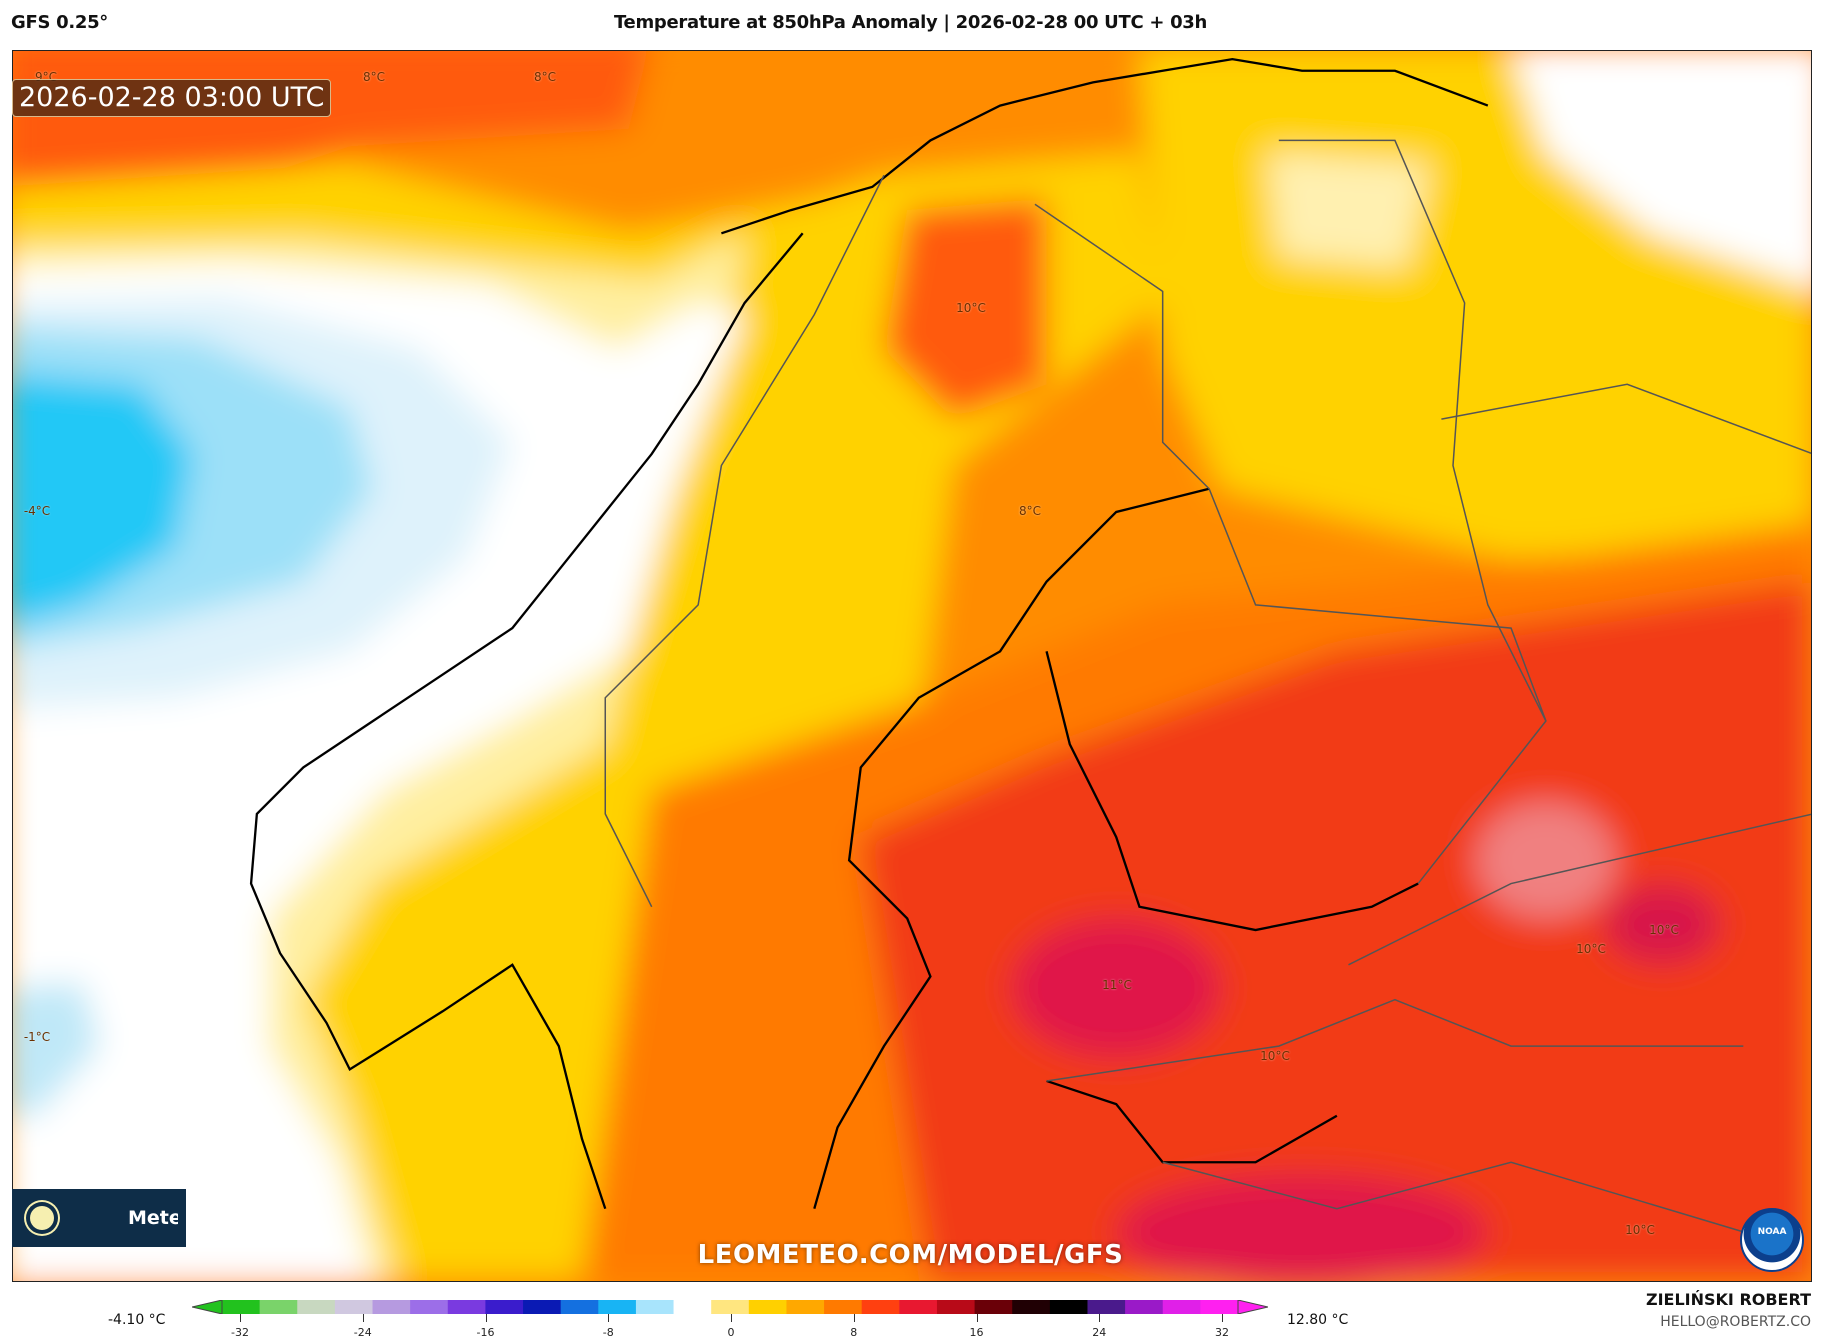  I want to click on colorbar-tick-label: 32, so click(1222, 1332).